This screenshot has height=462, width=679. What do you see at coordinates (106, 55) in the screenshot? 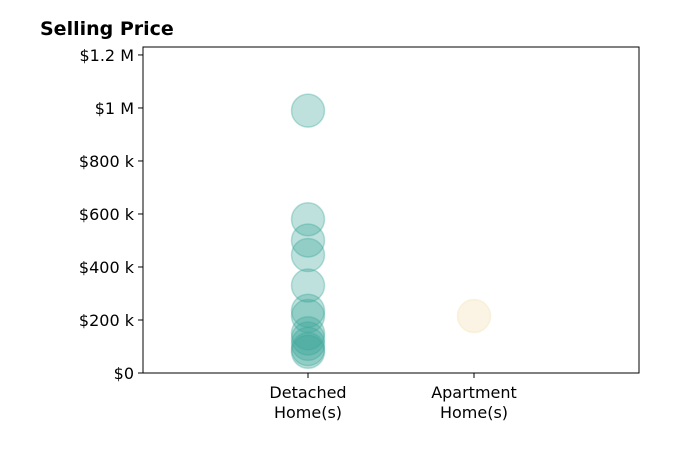
I see `y-tick-label: $1.2 M` at bounding box center [106, 55].